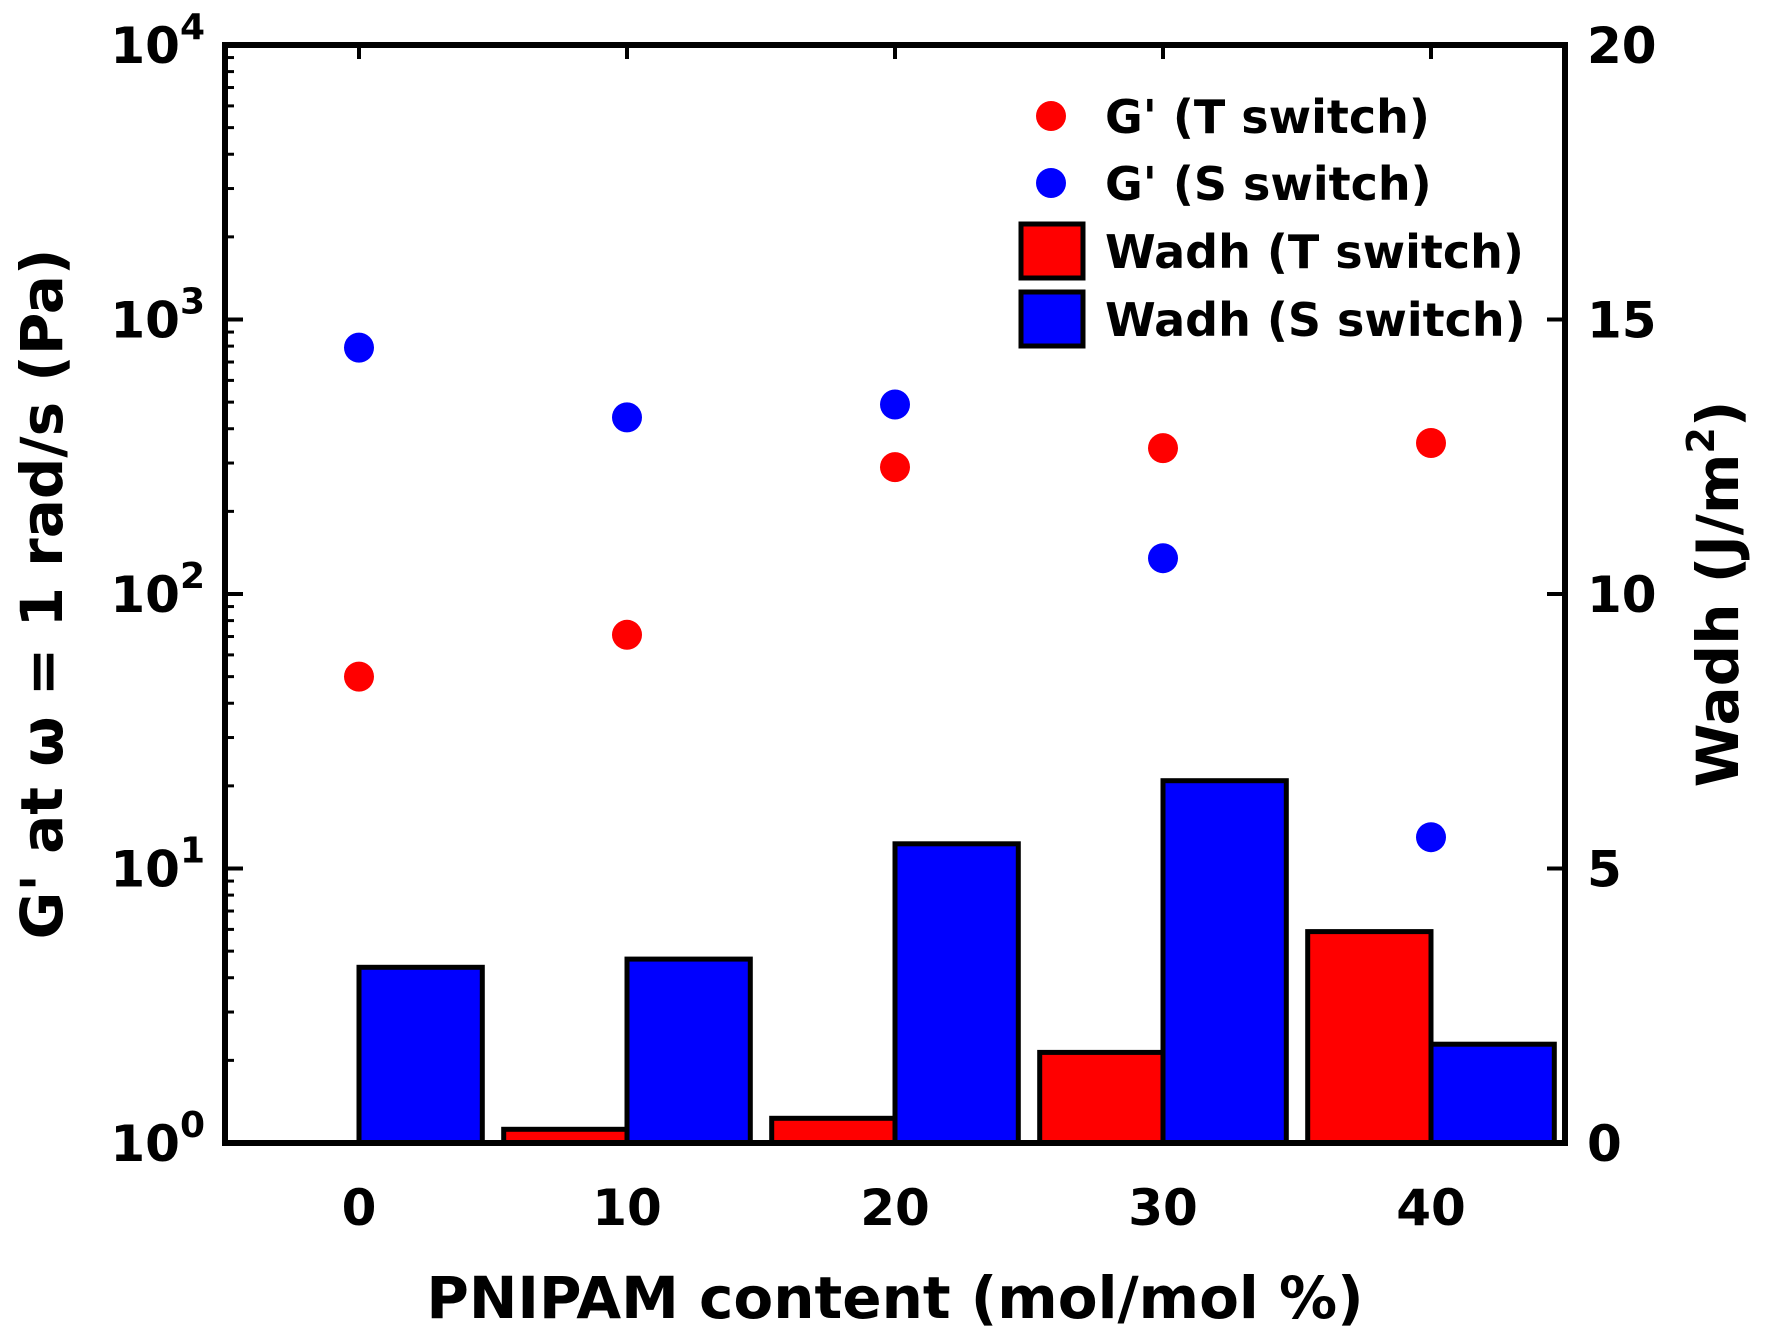  I want to click on right-tick-label: 5, so click(1604, 870).